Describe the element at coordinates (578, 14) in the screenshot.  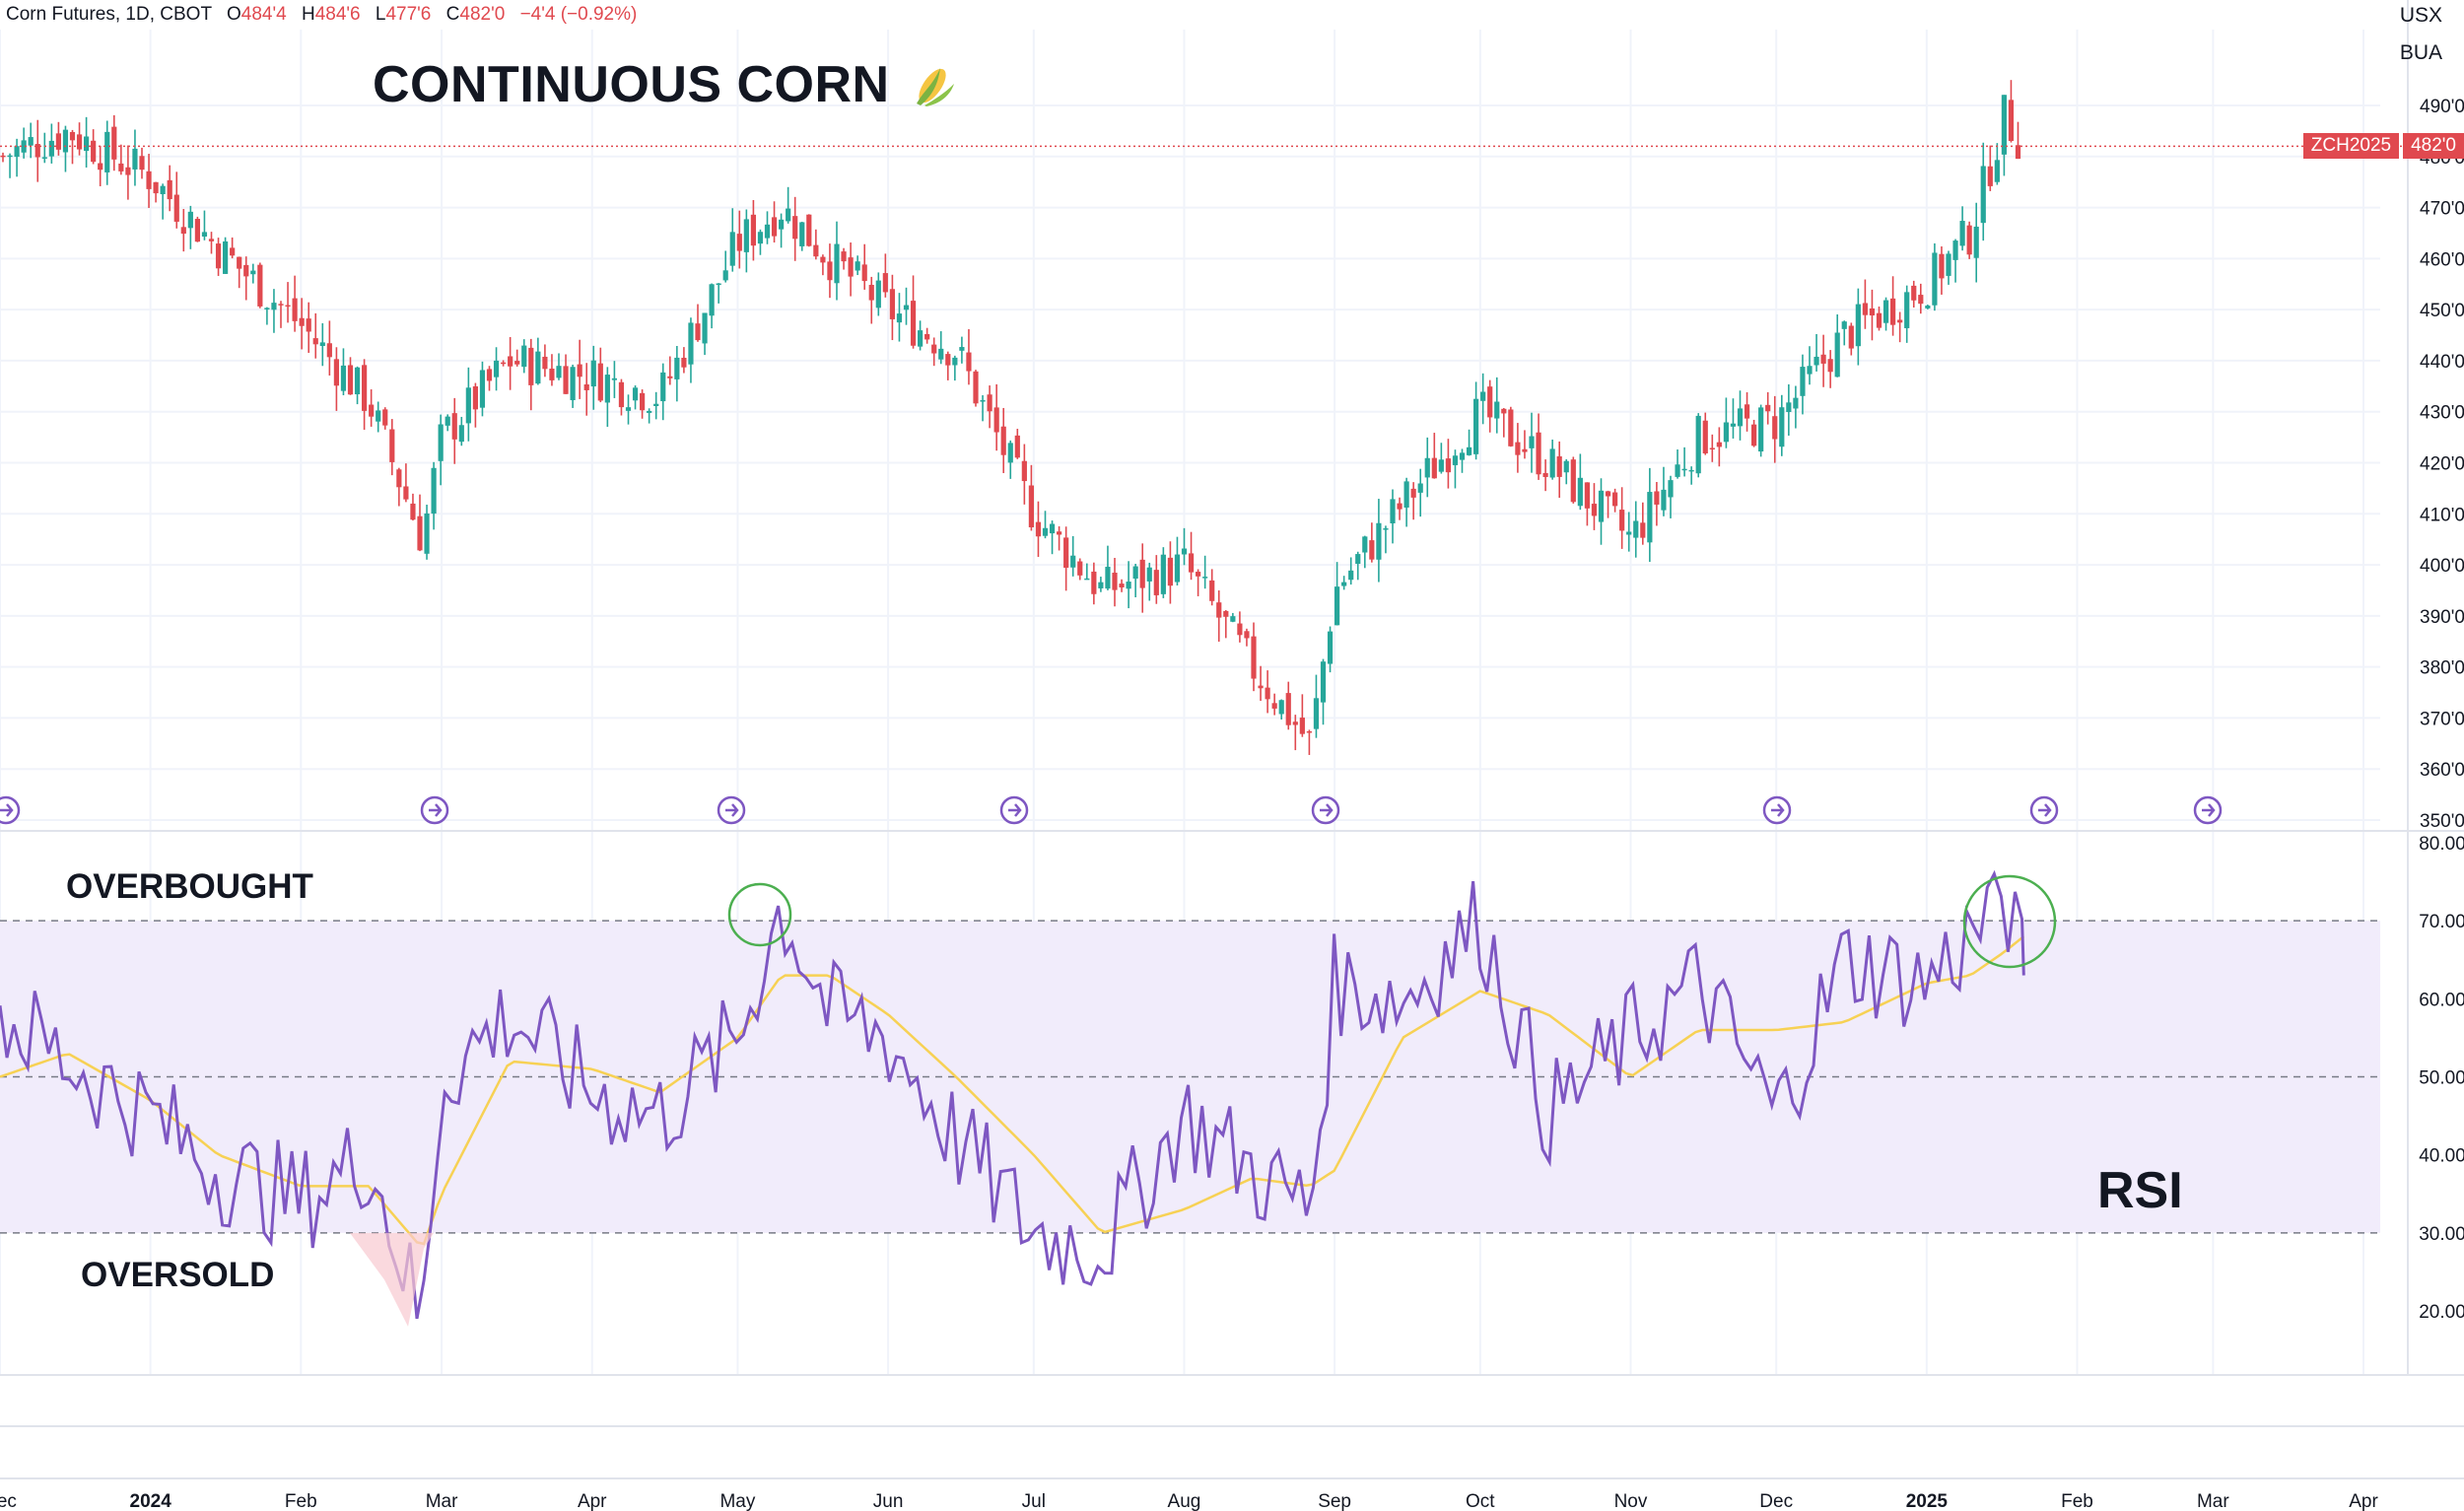
I see `change-value: −4'4 (−0.92%)` at that location.